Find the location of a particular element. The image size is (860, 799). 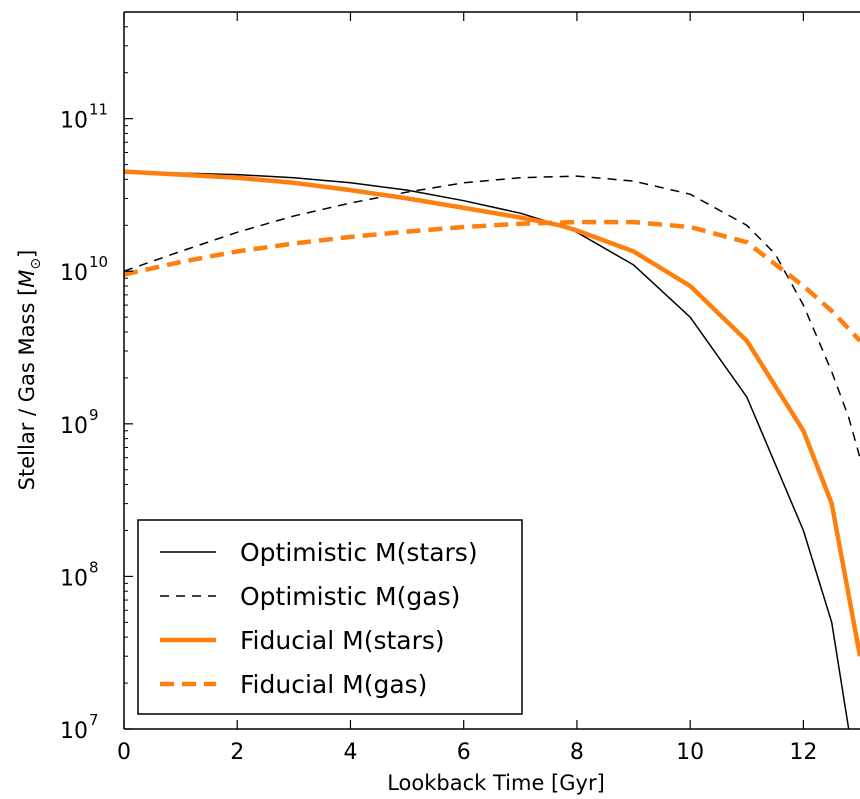

y-axis-unit-sub: ⊙ is located at coordinates (36, 264).